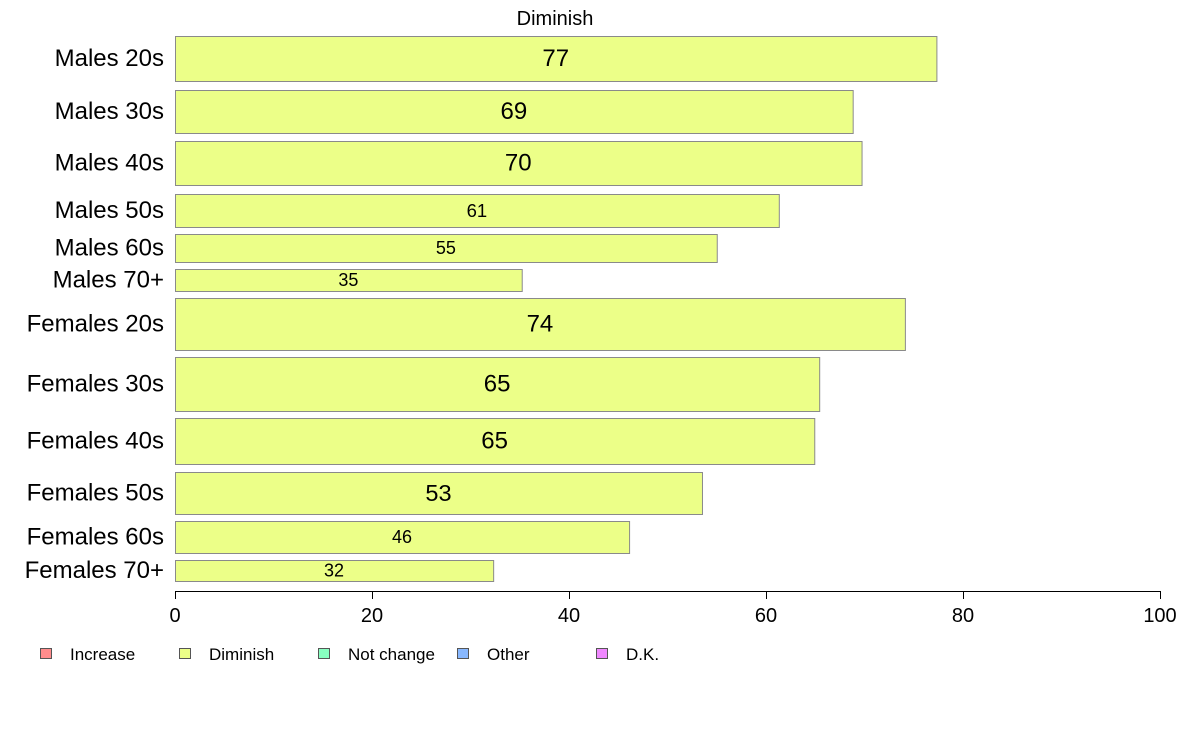 This screenshot has height=736, width=1188. I want to click on bar-females-70plus, so click(335, 571).